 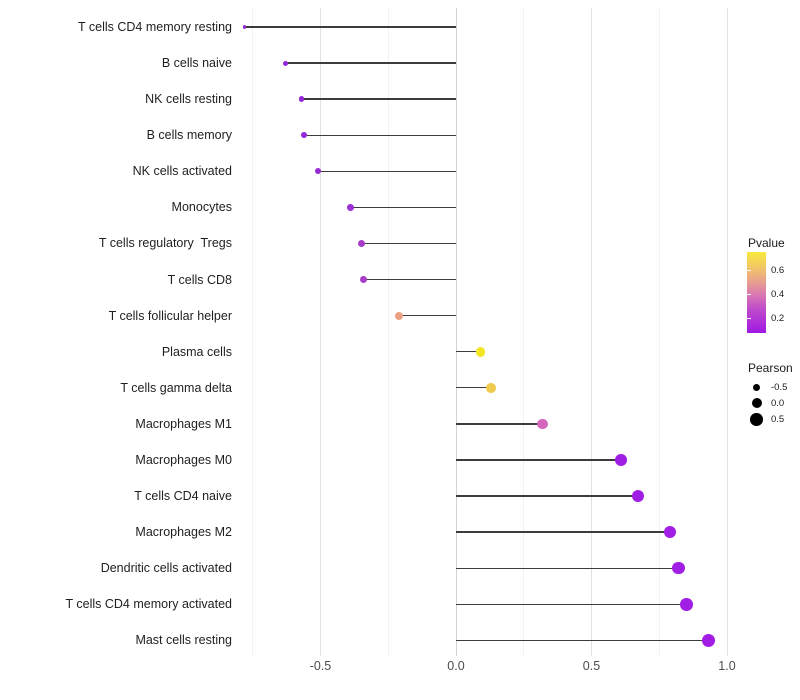 I want to click on y-axis-label: B cells naive, so click(x=196, y=63).